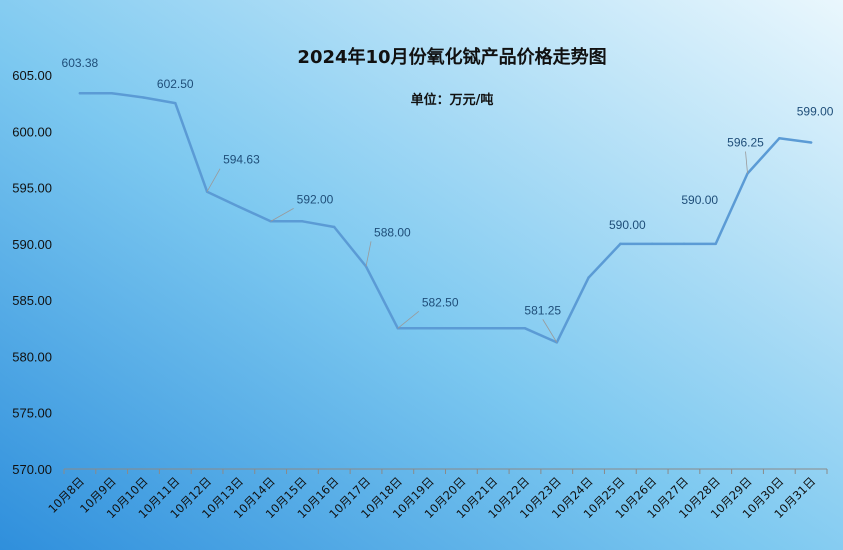 The image size is (843, 550). What do you see at coordinates (32, 356) in the screenshot?
I see `y-tick-label: 580.00` at bounding box center [32, 356].